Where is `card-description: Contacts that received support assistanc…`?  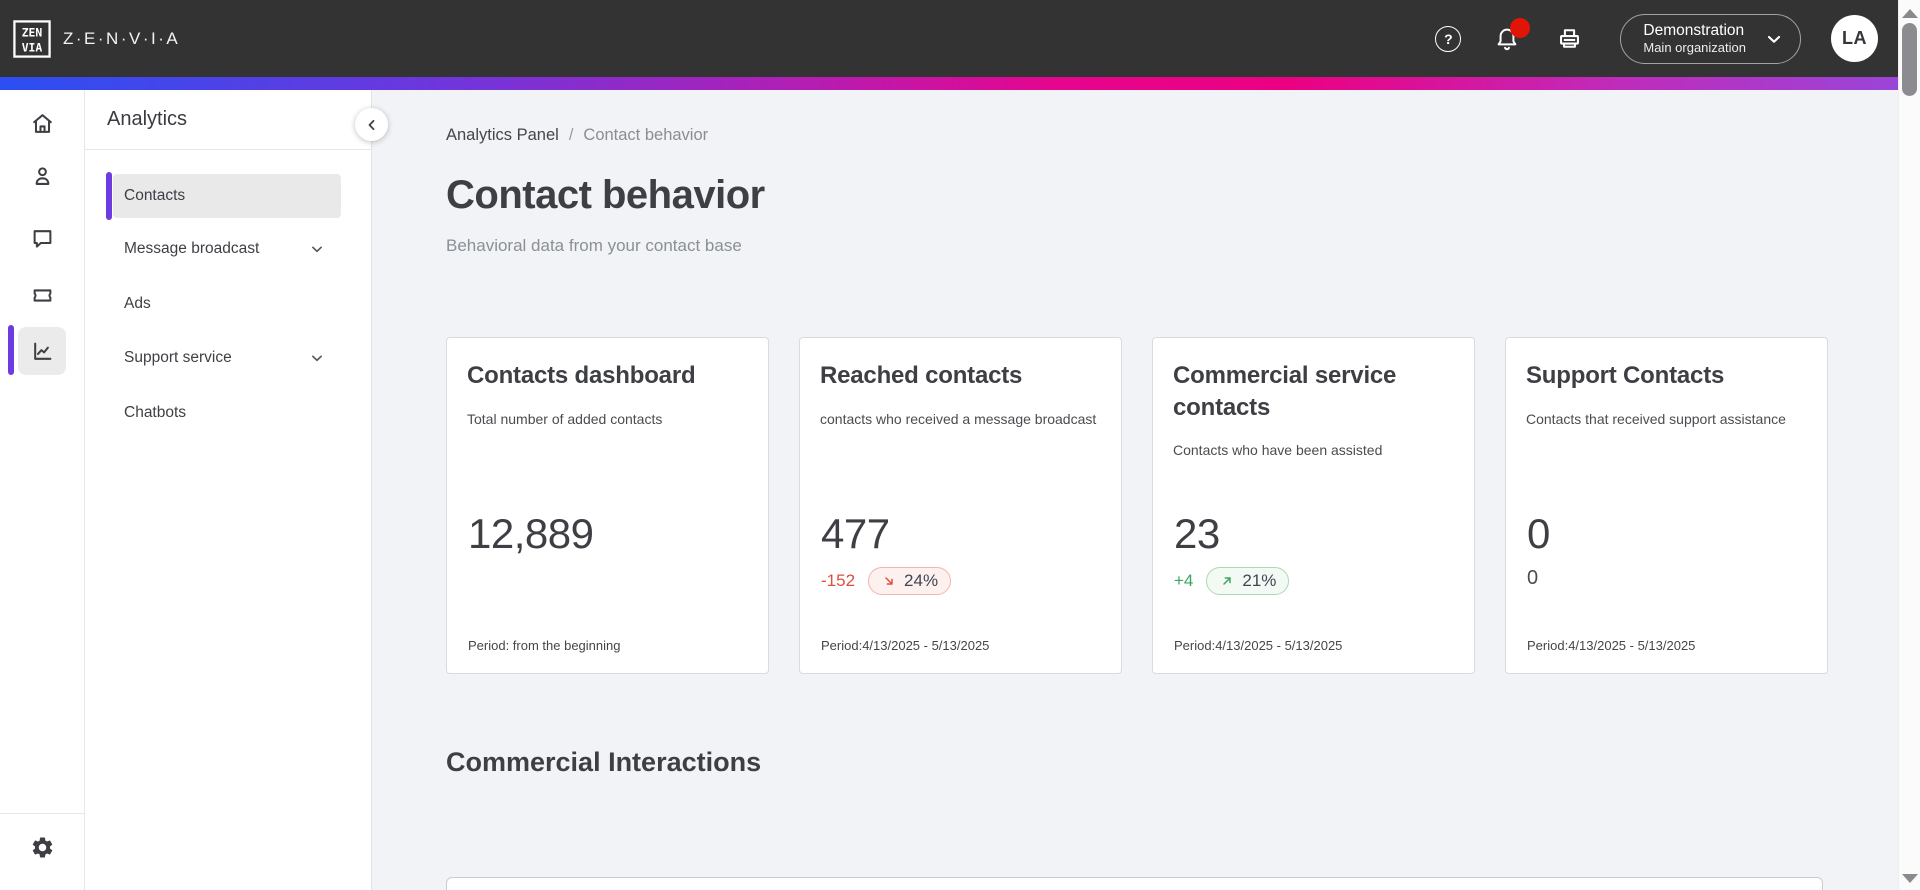
card-description: Contacts that received support assistanc… is located at coordinates (1656, 418).